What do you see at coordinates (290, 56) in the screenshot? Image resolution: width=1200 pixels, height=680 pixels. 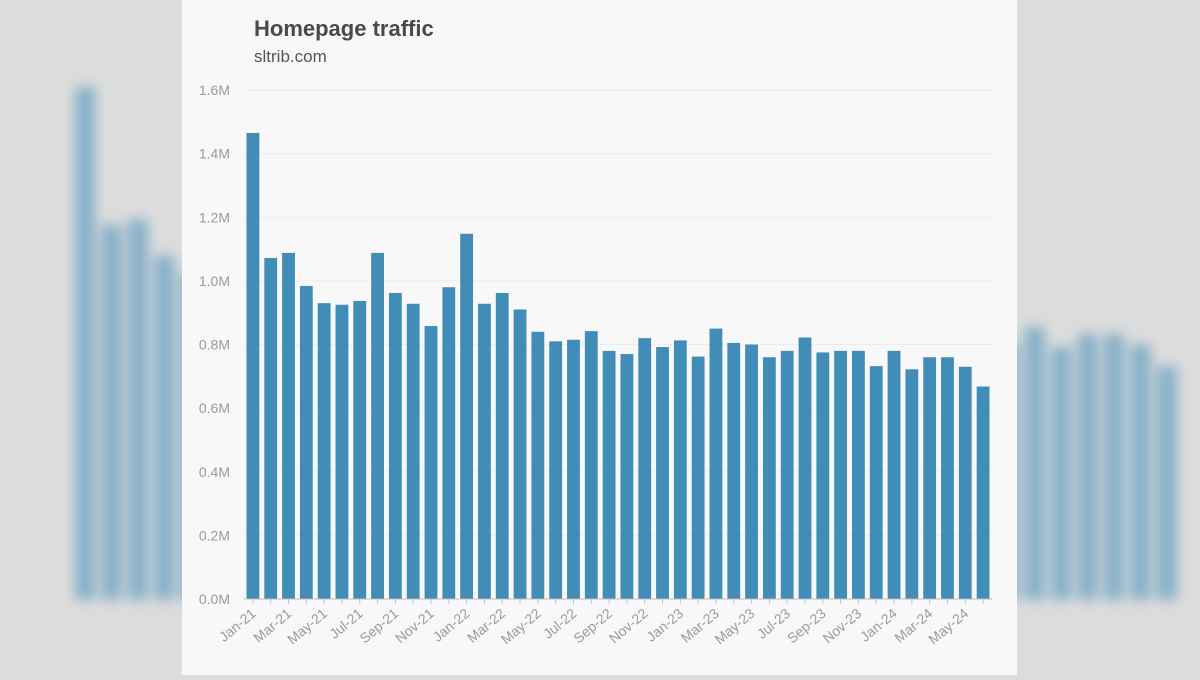 I see `chart-subtitle: sltrib.com` at bounding box center [290, 56].